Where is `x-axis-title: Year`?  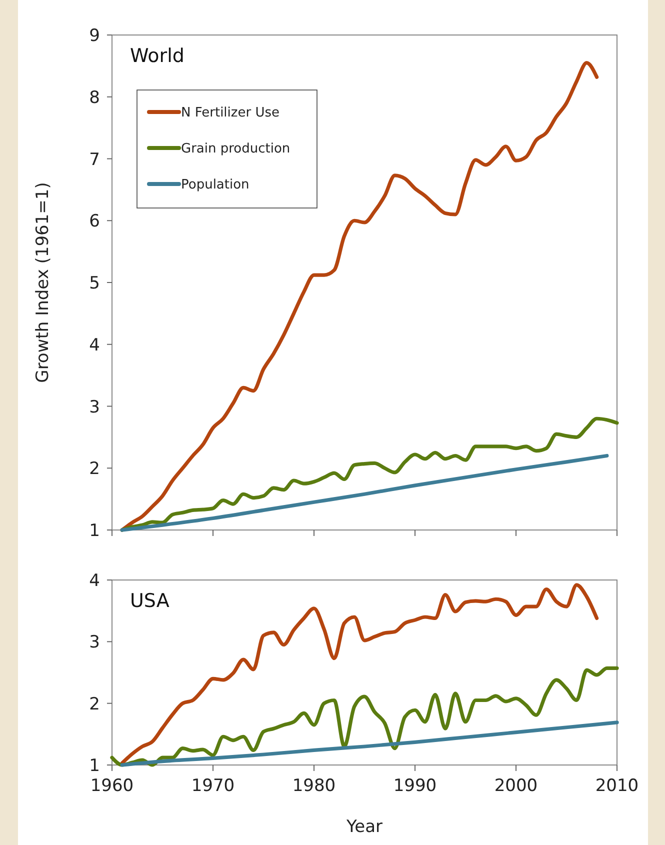
x-axis-title: Year is located at coordinates (364, 827).